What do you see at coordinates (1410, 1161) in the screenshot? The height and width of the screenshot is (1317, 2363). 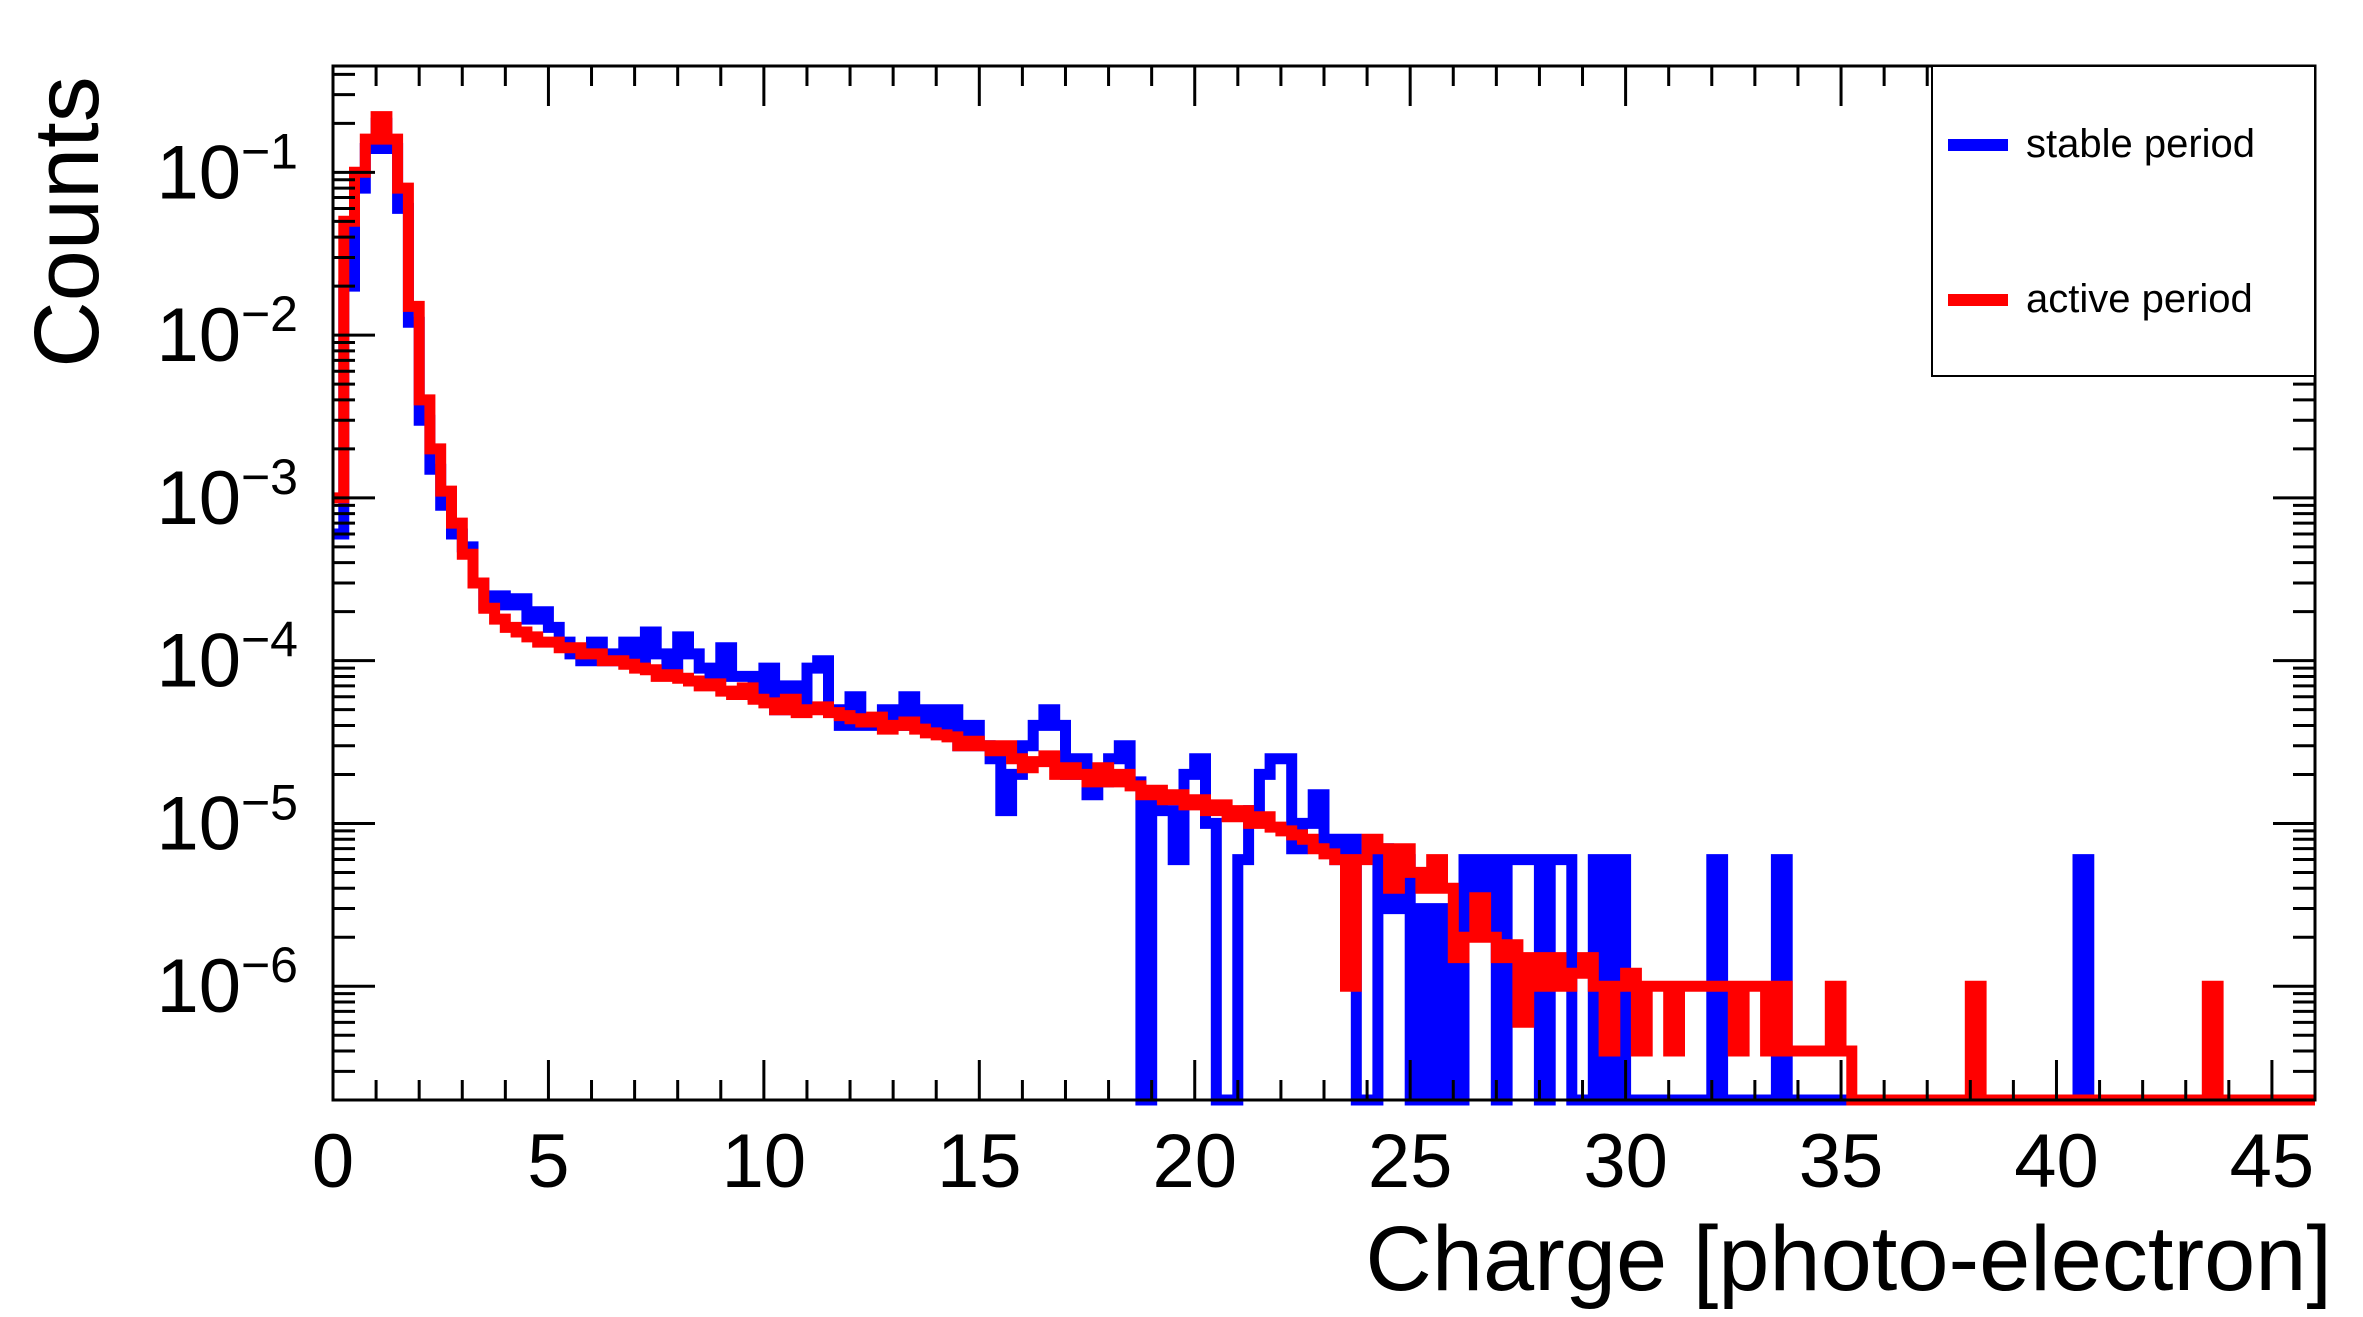 I see `x-tick-label: 25` at bounding box center [1410, 1161].